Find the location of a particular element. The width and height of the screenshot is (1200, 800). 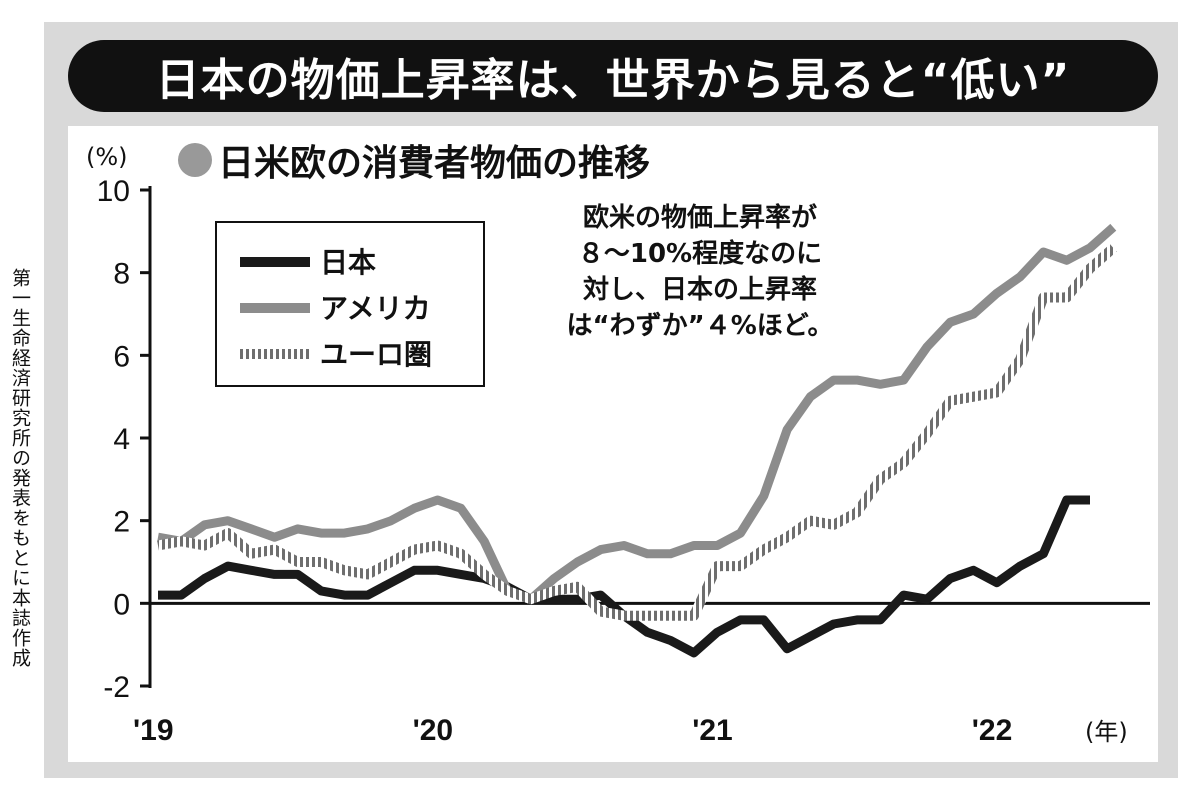

y-tick-label: 10 is located at coordinates (113, 191).